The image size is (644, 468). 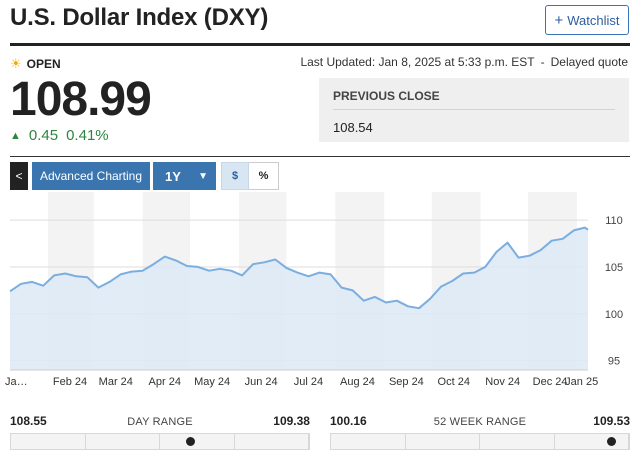 I want to click on y-tick-label: 105, so click(x=614, y=268).